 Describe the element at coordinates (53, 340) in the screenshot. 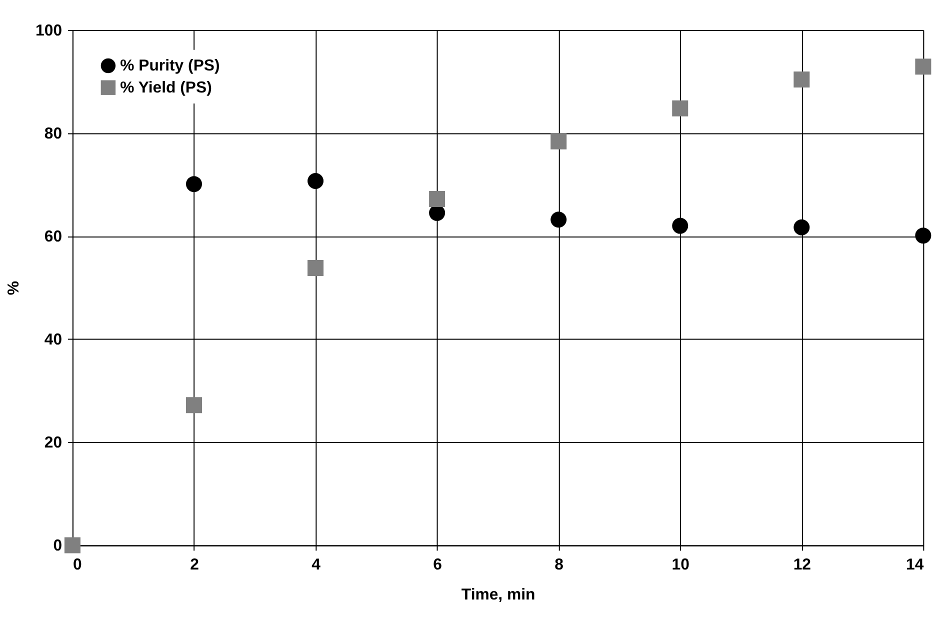

I see `y-tick-label: 40` at that location.